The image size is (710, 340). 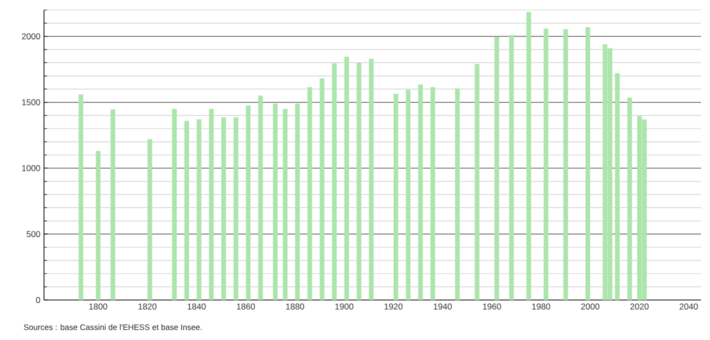 I want to click on x-tick-label: 1900, so click(x=344, y=307).